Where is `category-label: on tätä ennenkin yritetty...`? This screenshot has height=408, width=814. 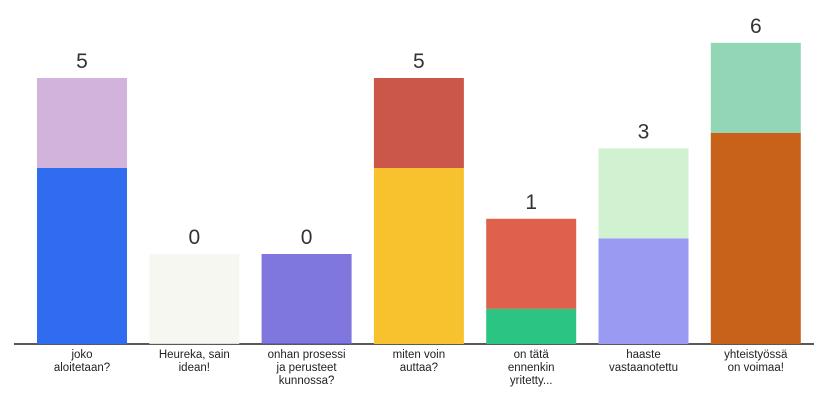
category-label: on tätä ennenkin yritetty... is located at coordinates (531, 368).